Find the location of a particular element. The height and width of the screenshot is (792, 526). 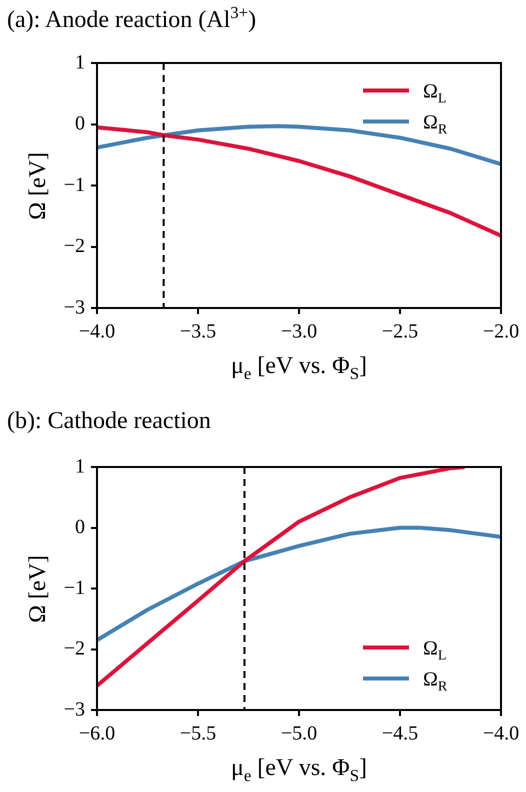

x-tick-label: −2.0 is located at coordinates (501, 331).